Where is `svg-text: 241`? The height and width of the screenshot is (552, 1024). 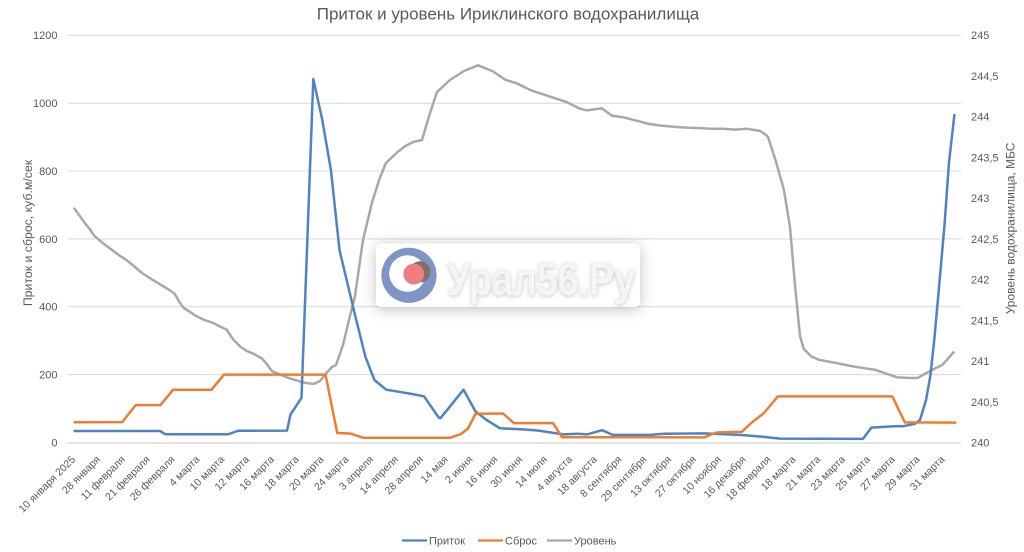
svg-text: 241 is located at coordinates (980, 362).